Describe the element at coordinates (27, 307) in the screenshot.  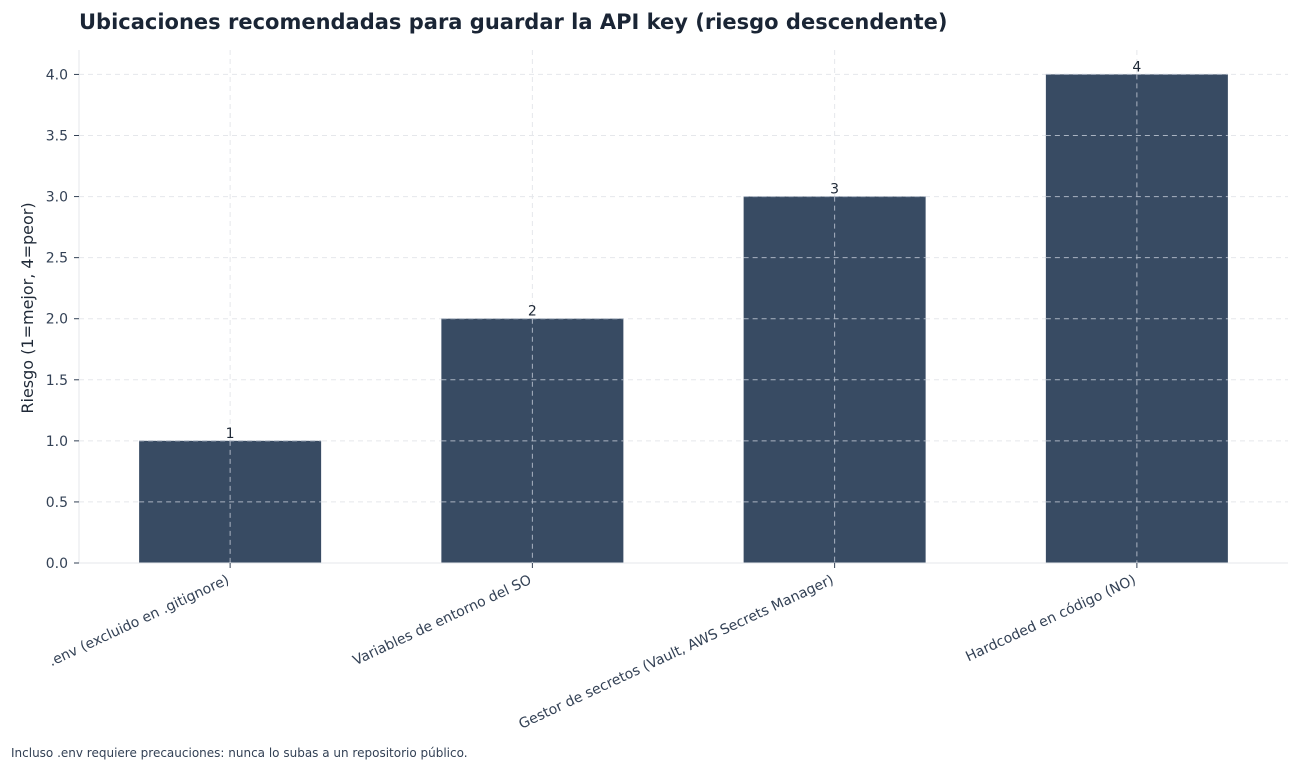
I see `y-axis-label: Riesgo (1=mejor, 4=peor)` at that location.